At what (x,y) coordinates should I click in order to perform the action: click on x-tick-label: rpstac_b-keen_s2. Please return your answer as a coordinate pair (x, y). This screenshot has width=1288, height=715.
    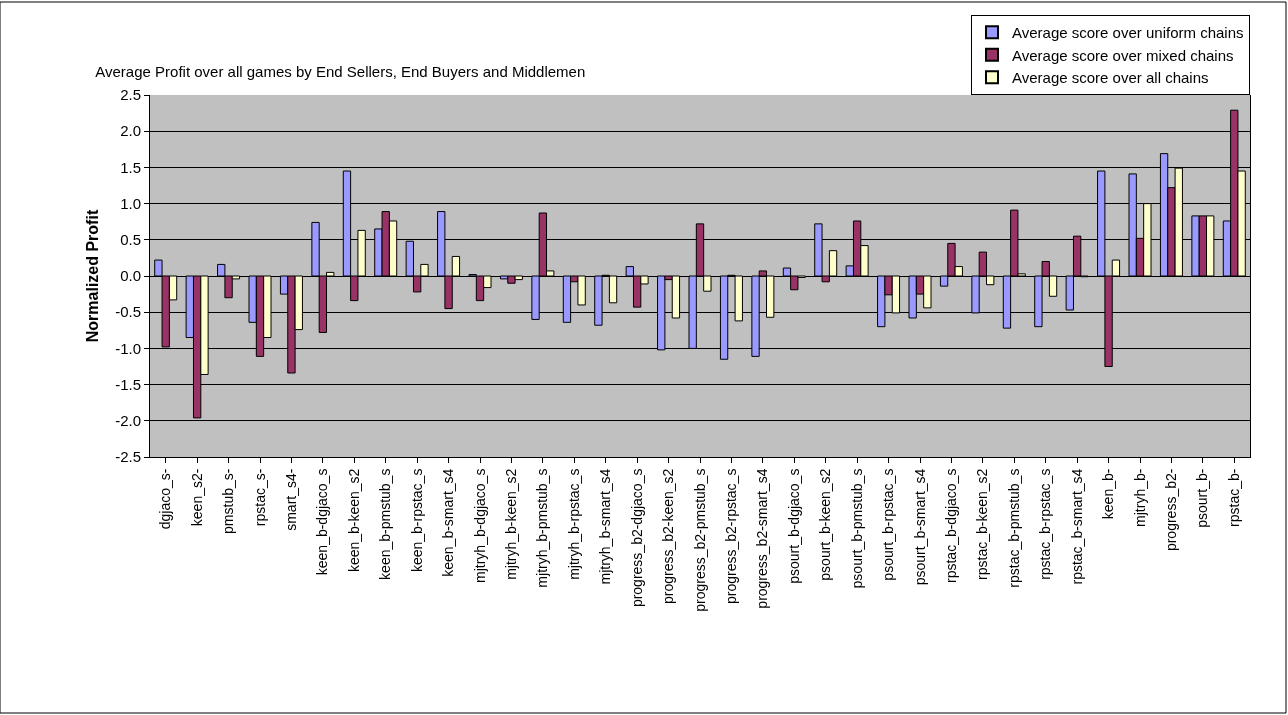
    Looking at the image, I should click on (982, 524).